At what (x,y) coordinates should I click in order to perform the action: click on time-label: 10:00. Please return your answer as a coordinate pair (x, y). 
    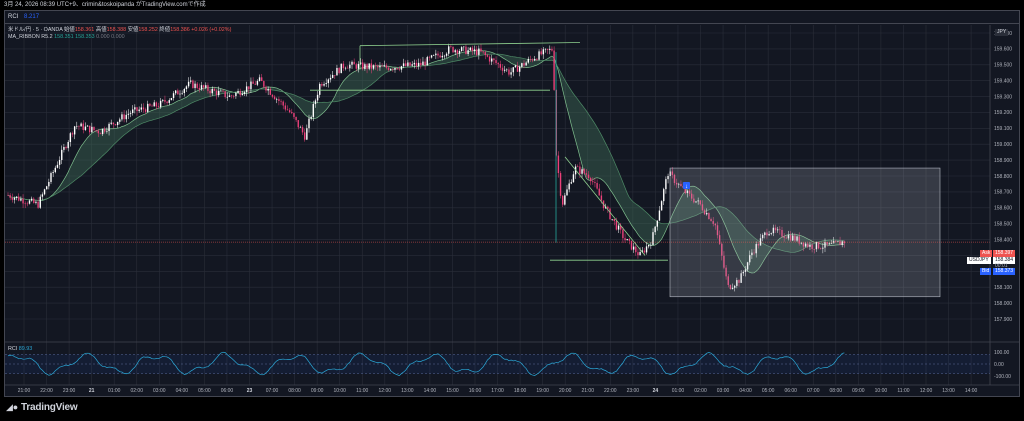
    Looking at the image, I should click on (881, 391).